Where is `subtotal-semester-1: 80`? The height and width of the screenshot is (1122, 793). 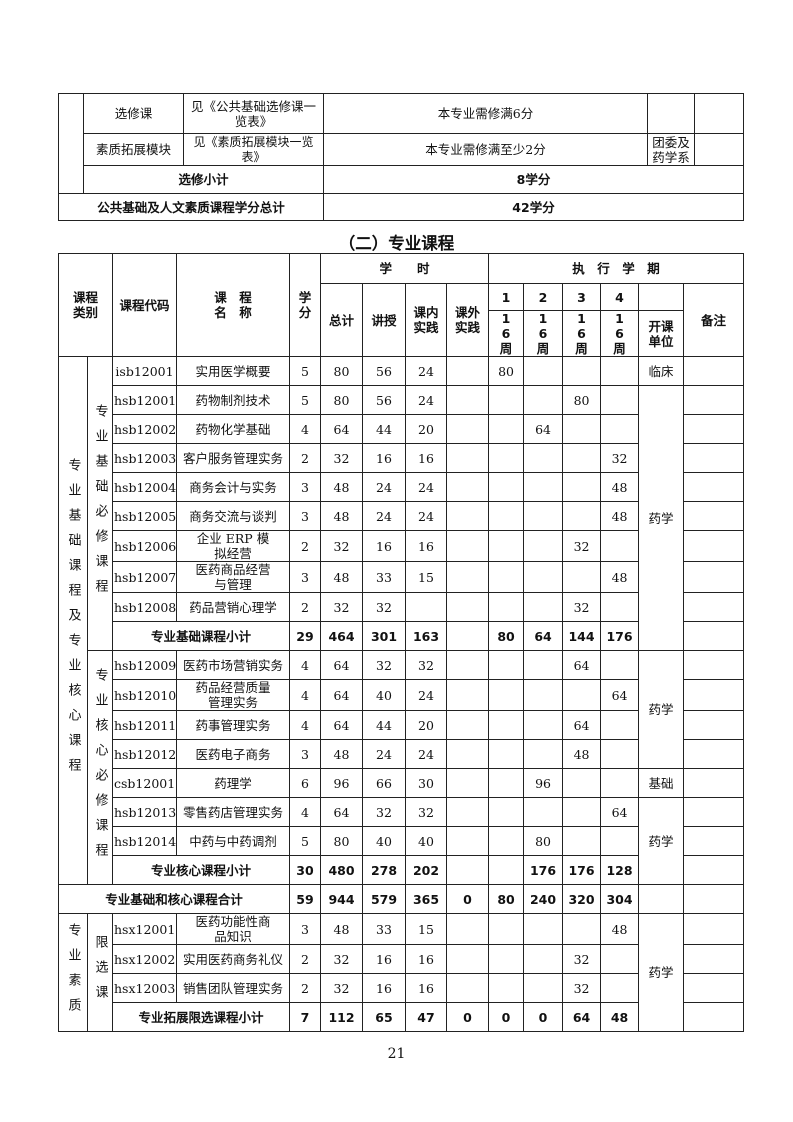 subtotal-semester-1: 80 is located at coordinates (506, 636).